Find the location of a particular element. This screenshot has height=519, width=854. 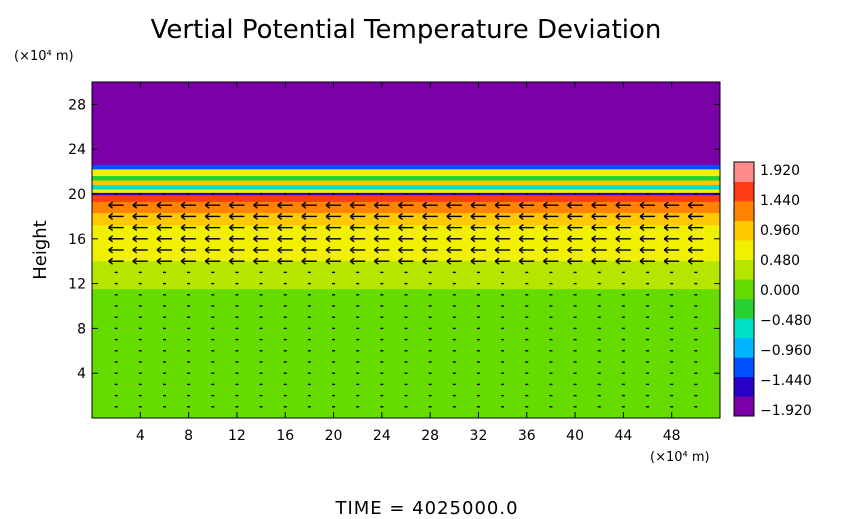

wind-vector-x40-y17 is located at coordinates (575, 228).